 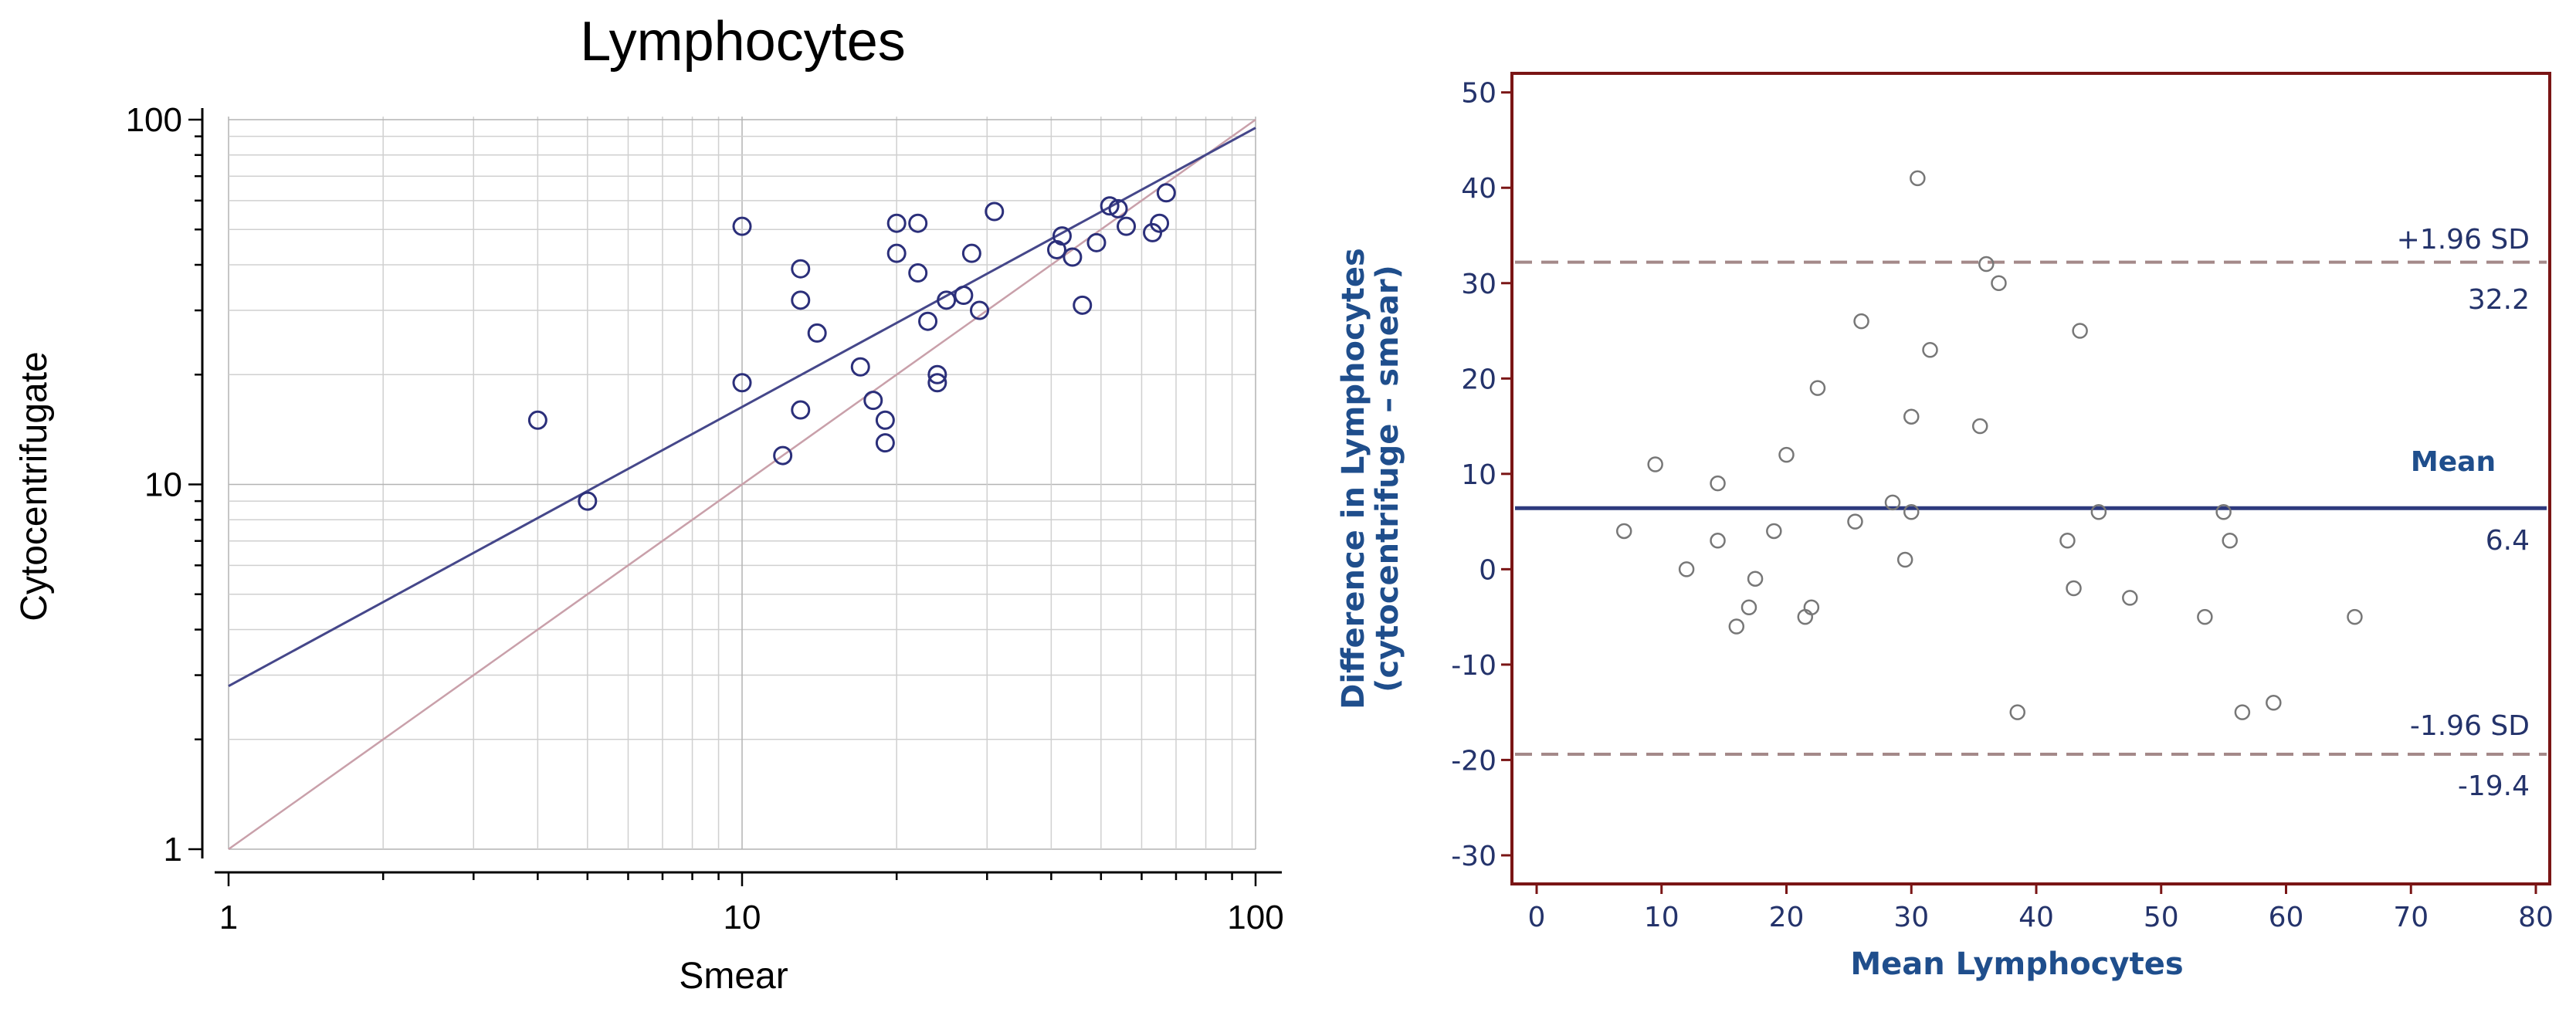 I want to click on annotations: +1.96 SD 32.2 Mean 6.4 -1.96 SD -19.4, so click(x=2463, y=513).